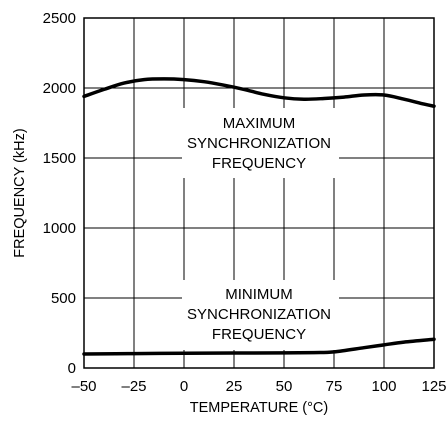 The image size is (447, 423). What do you see at coordinates (133, 386) in the screenshot?
I see `x-tick-label: –25` at bounding box center [133, 386].